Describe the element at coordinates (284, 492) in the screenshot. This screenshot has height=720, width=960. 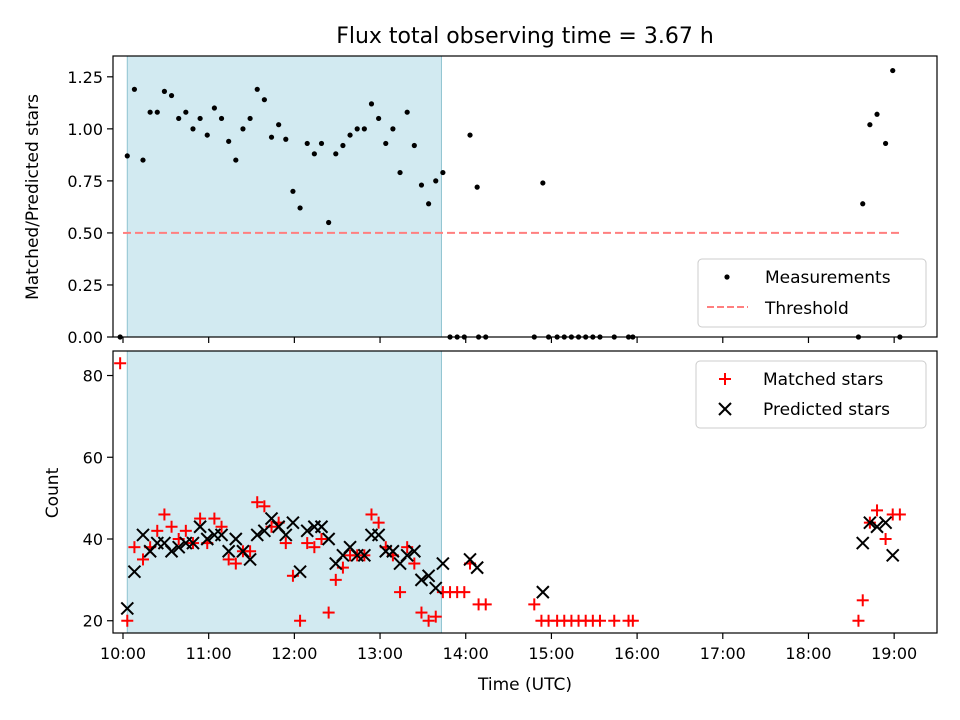
I see `bottom-shade-rect` at that location.